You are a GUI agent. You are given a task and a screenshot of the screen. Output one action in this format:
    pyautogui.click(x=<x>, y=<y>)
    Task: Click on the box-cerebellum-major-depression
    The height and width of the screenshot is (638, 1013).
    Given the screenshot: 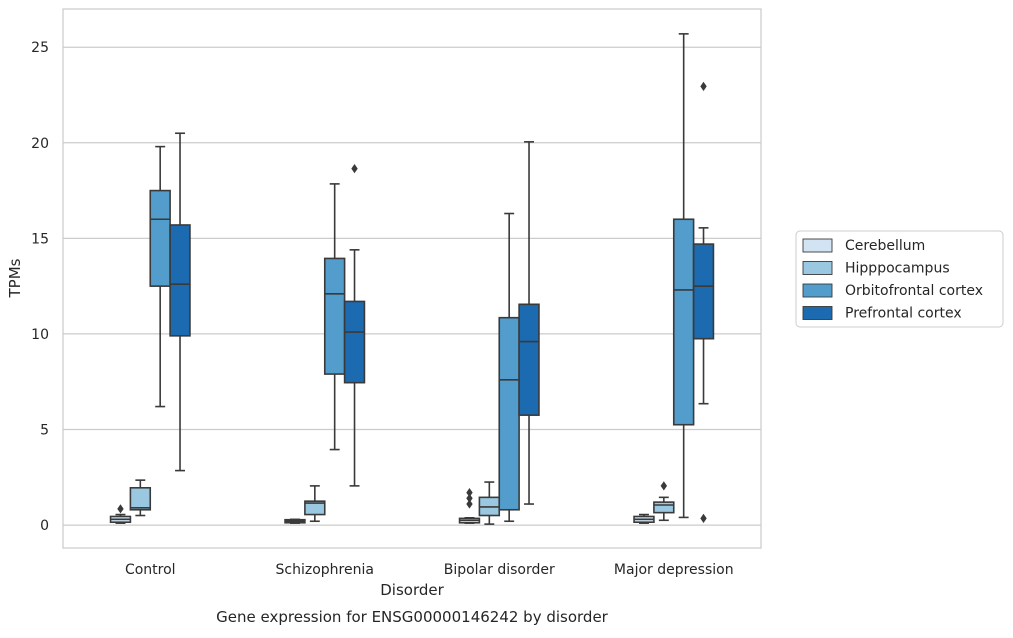 What is the action you would take?
    pyautogui.click(x=644, y=518)
    